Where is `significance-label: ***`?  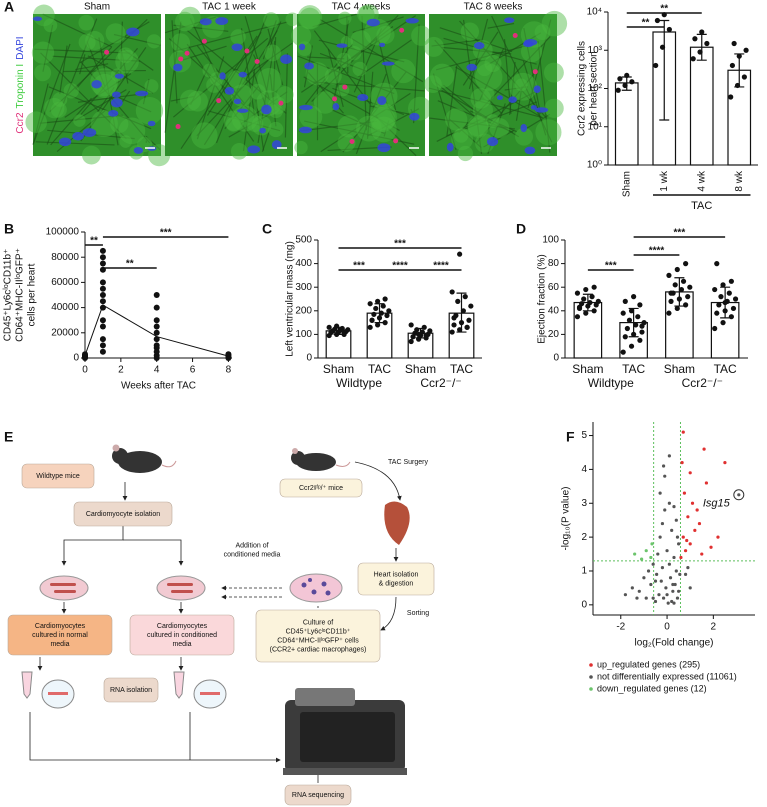 significance-label: *** is located at coordinates (166, 233).